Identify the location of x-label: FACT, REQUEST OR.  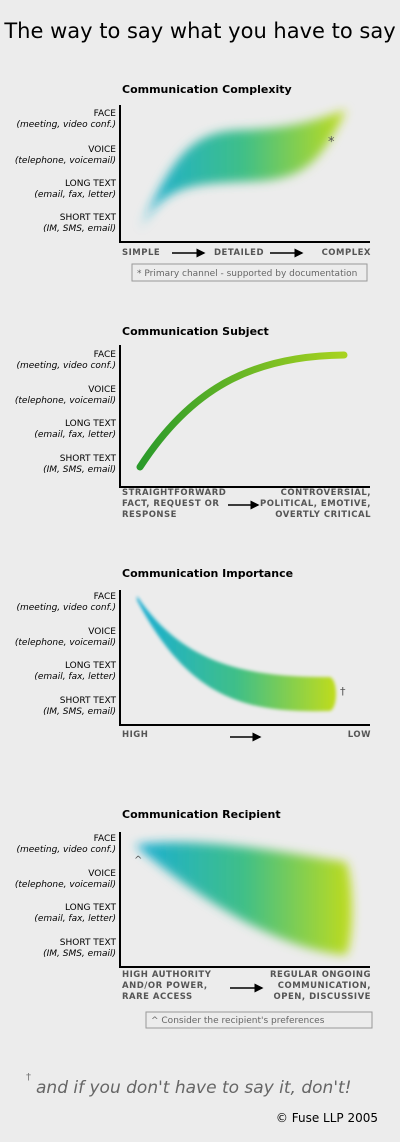
(170, 504).